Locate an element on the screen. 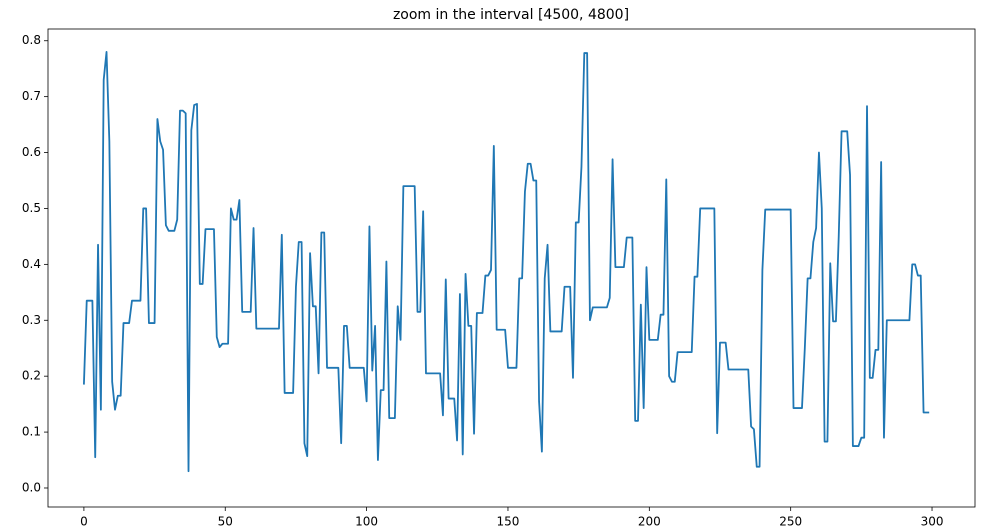 This screenshot has width=981, height=530. x-tick-label: 250 is located at coordinates (790, 521).